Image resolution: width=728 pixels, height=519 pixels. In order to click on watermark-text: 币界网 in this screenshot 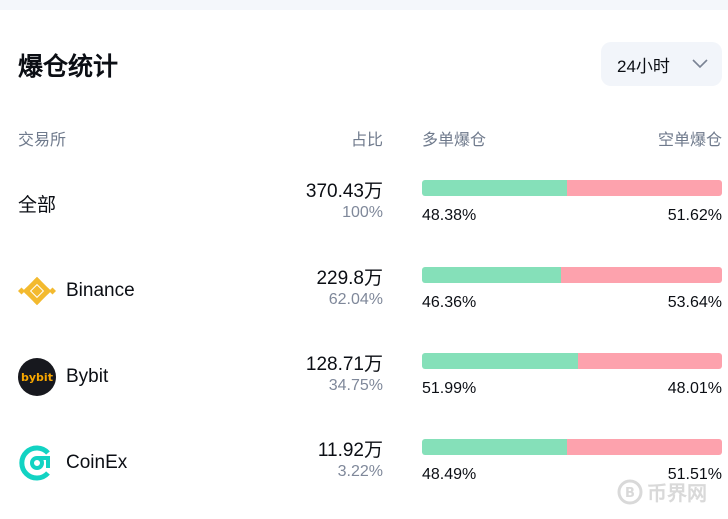, I will do `click(677, 493)`.